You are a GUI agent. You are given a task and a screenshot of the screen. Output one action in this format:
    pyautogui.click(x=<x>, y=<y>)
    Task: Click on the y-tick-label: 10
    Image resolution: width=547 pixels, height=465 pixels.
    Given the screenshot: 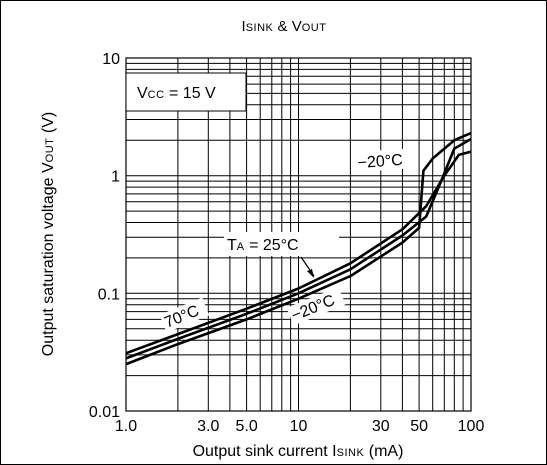 What is the action you would take?
    pyautogui.click(x=111, y=59)
    